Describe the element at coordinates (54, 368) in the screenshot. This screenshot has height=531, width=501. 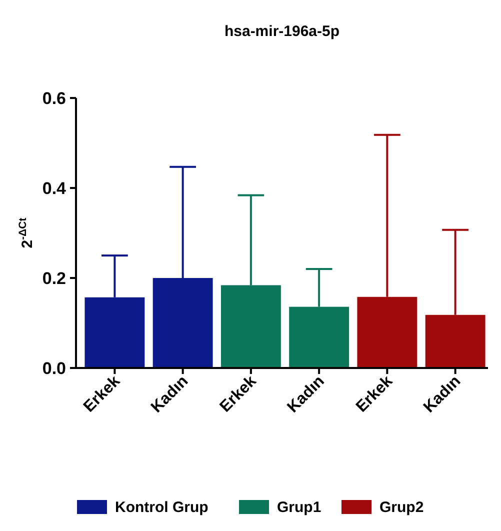
I see `y-tick-label: 0.0` at that location.